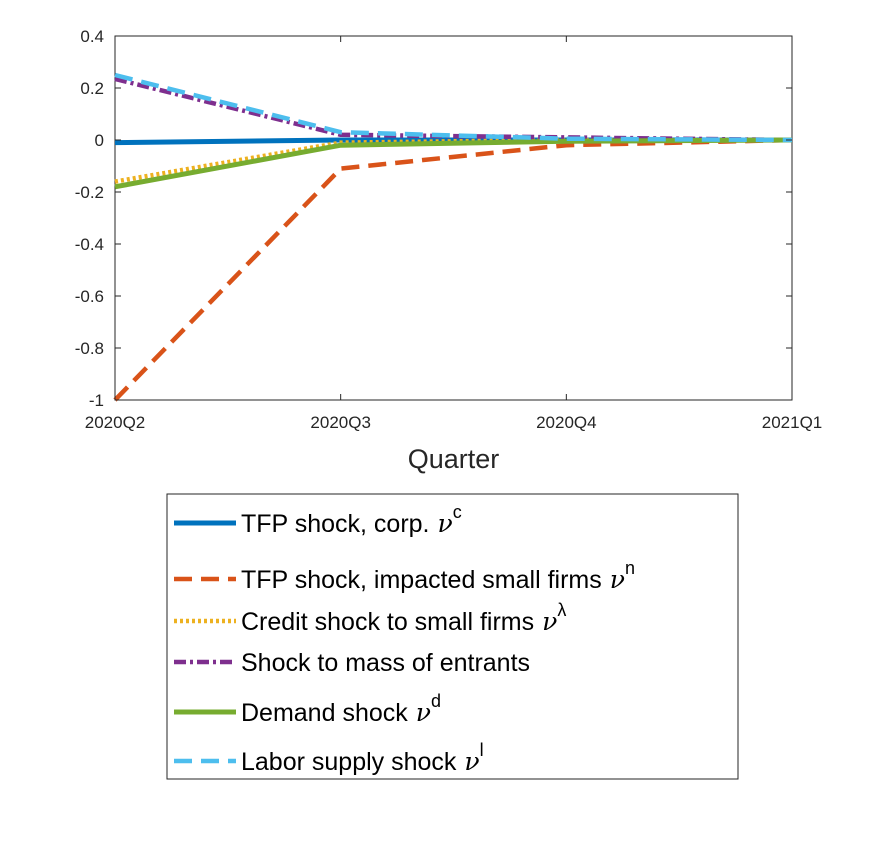 The width and height of the screenshot is (875, 859). What do you see at coordinates (349, 762) in the screenshot?
I see `legend-name: Labor supply shock` at bounding box center [349, 762].